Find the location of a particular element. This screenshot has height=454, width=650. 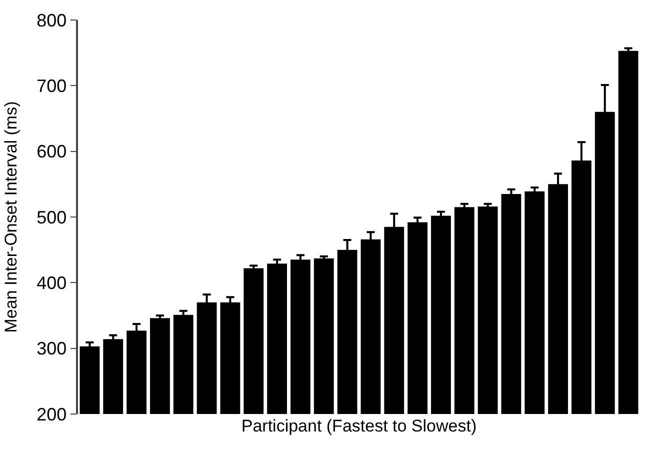

x-axis-title: Participant (Fastest to Slowest) is located at coordinates (359, 426).